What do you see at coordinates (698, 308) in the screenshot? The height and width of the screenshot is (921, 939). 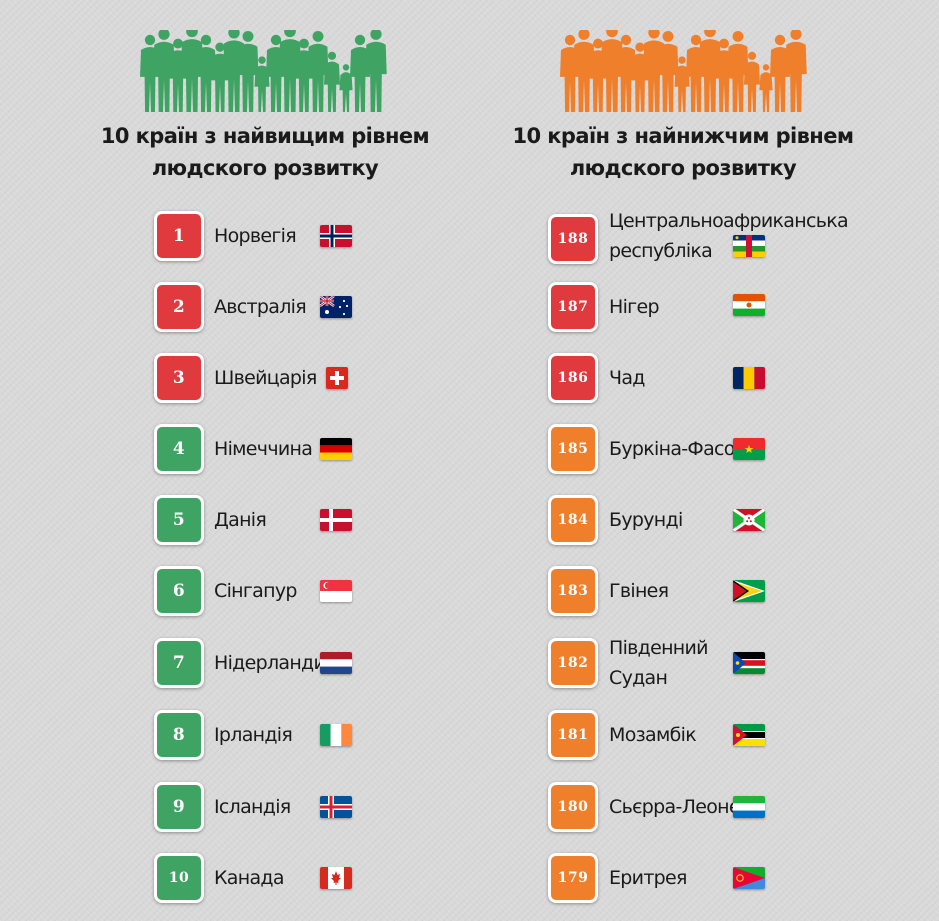 I see `list-item: 187 Нігер` at bounding box center [698, 308].